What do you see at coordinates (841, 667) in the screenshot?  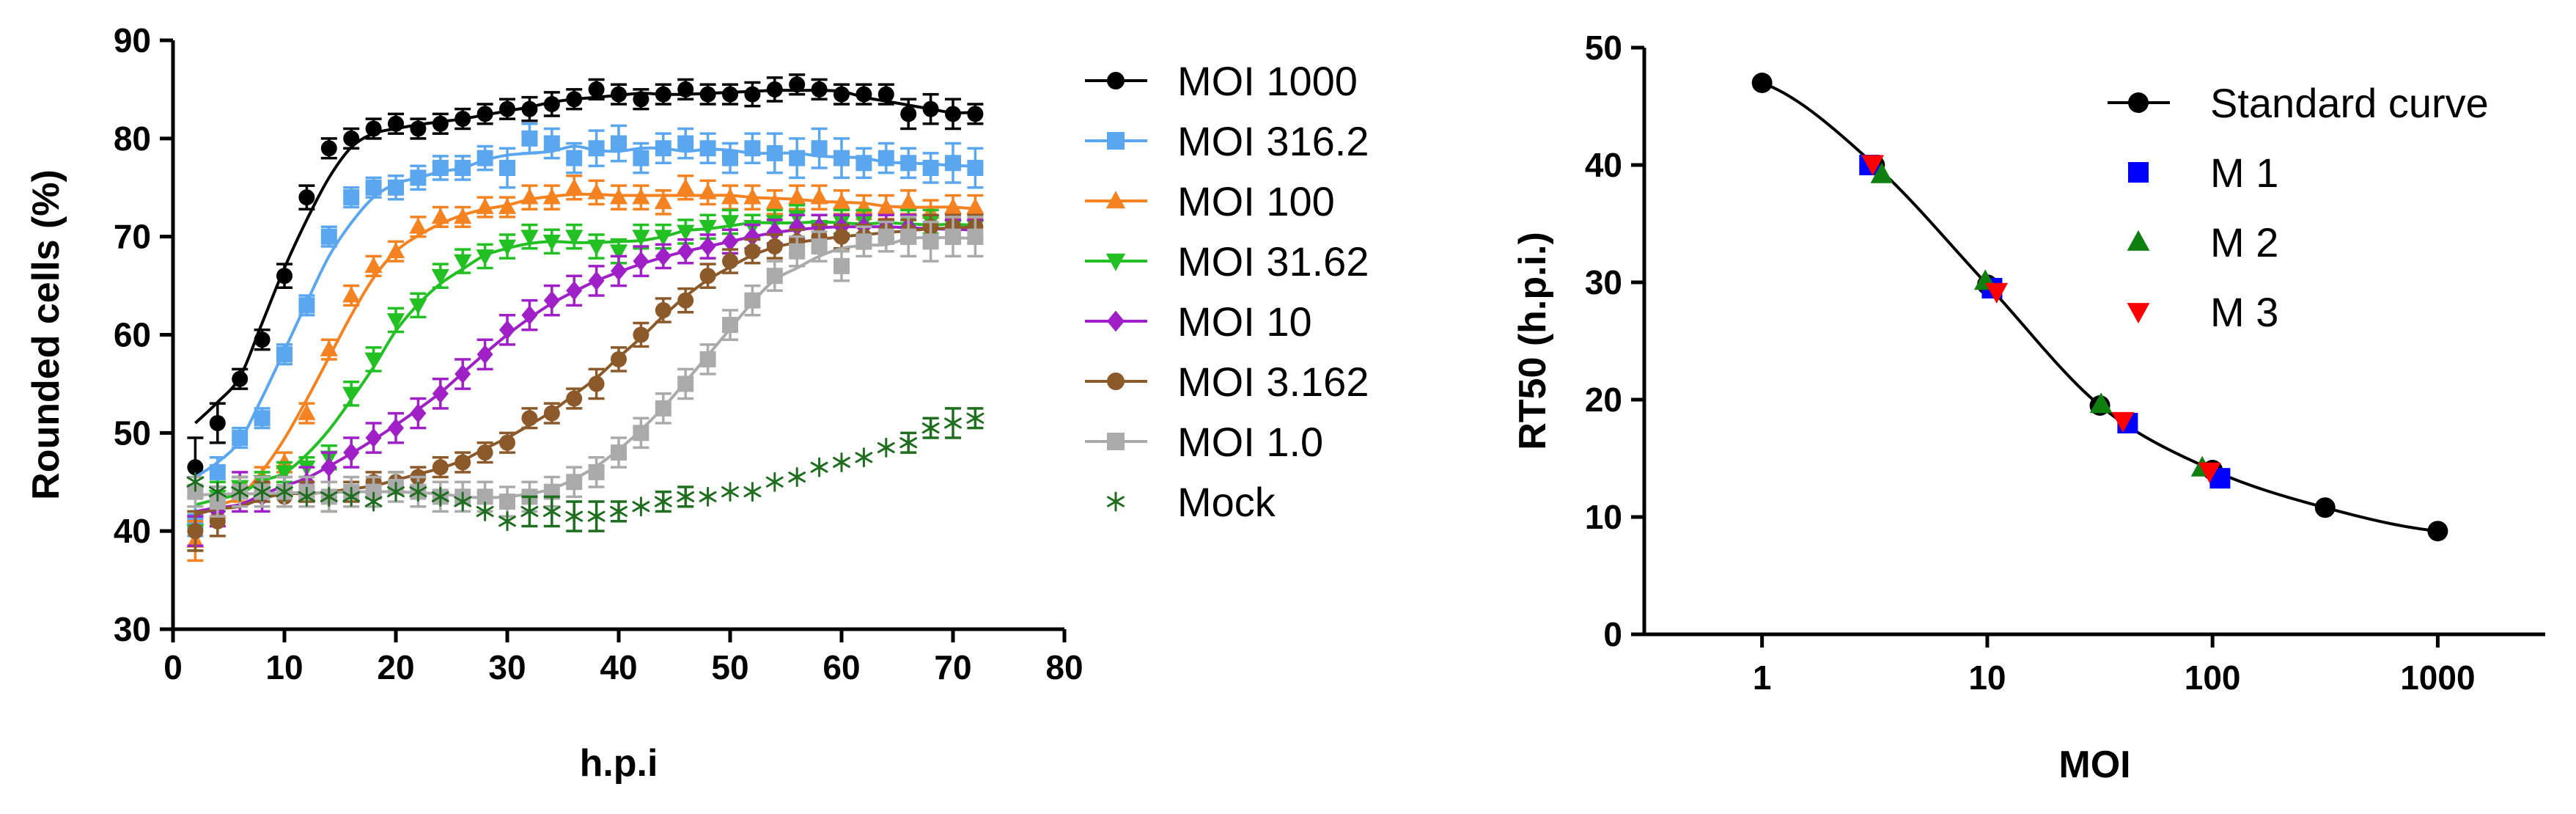 I see `x-tick-label: 60` at bounding box center [841, 667].